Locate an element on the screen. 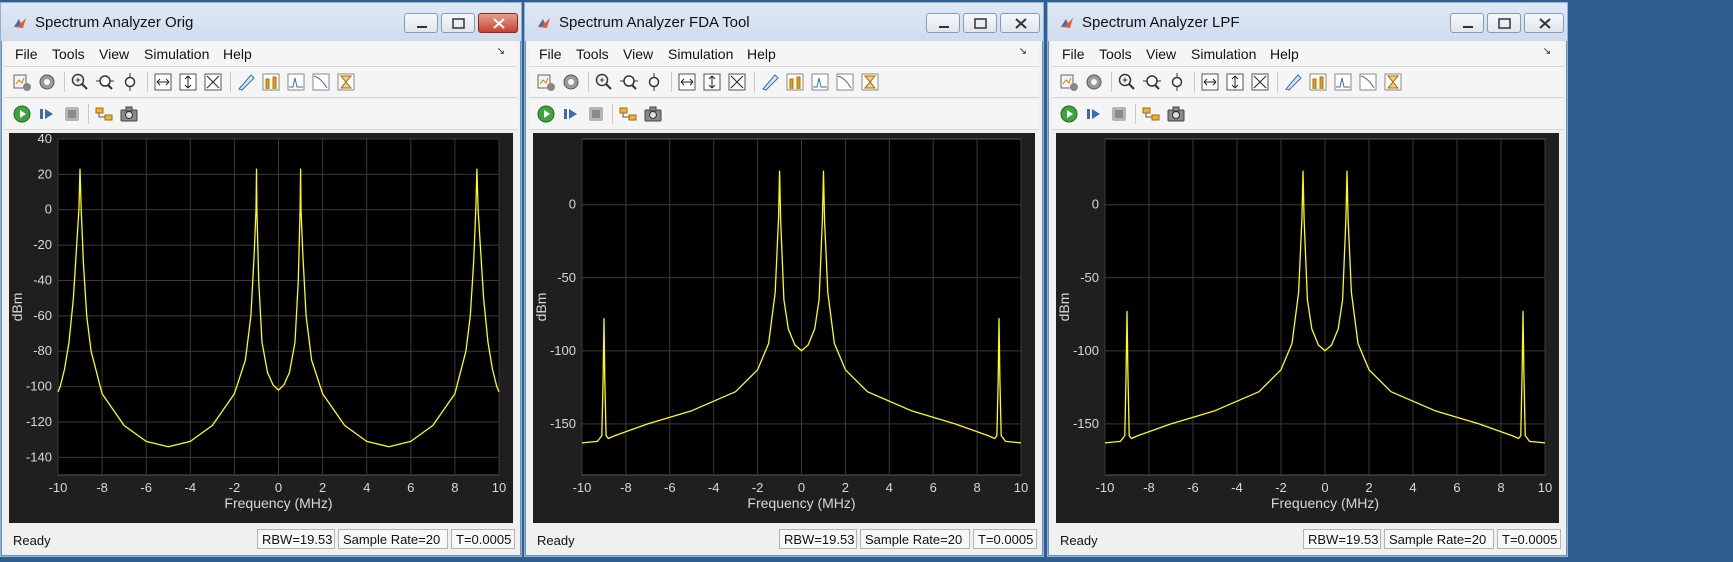 The height and width of the screenshot is (562, 1733). title-bar: Spectrum Analyzer FDA Tool is located at coordinates (784, 22).